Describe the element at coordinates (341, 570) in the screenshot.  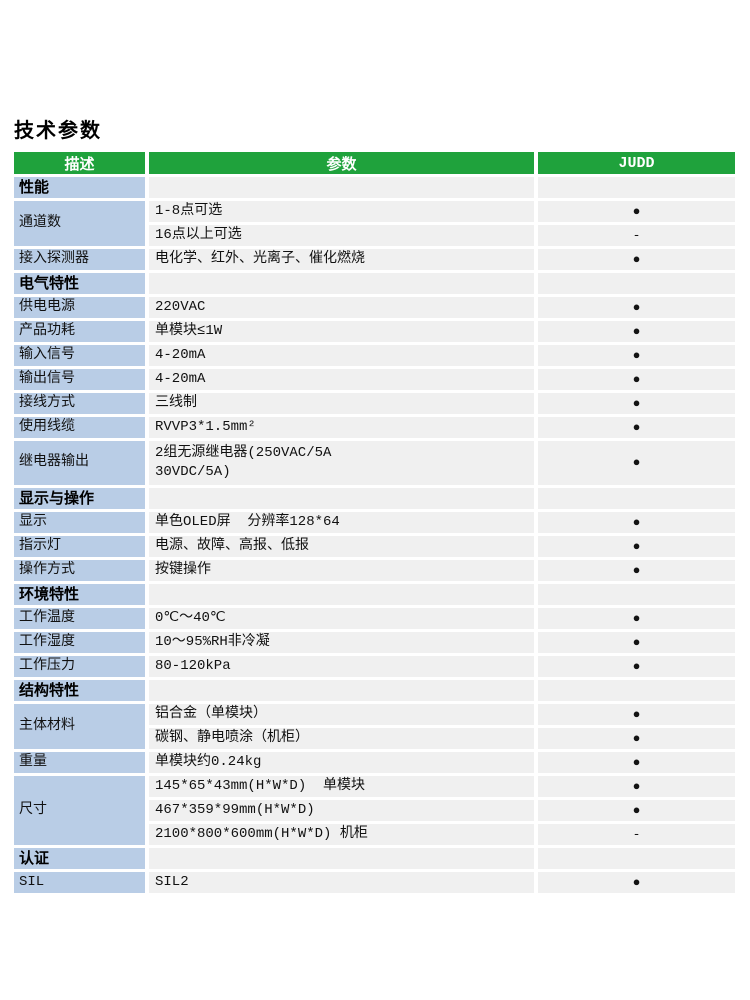
I see `spec-param: 按键操作` at that location.